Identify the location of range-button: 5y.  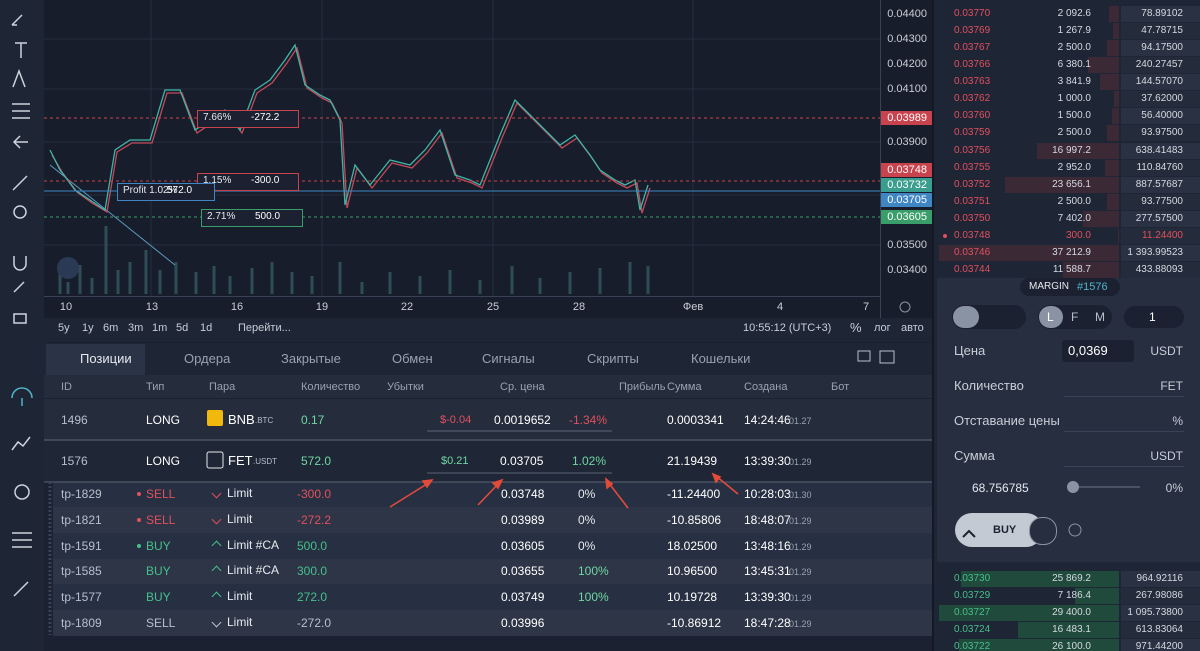
(64, 328).